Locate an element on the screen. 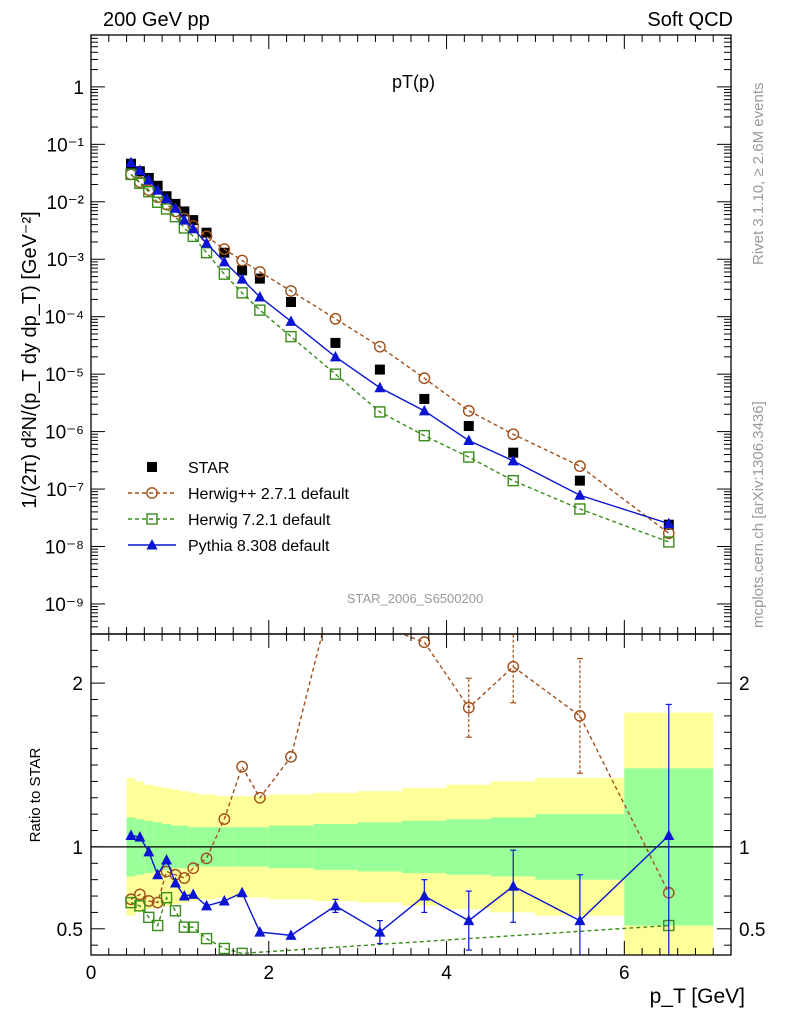 The width and height of the screenshot is (786, 1024). y-tick-label: 10⁻⁷ is located at coordinates (65, 490).